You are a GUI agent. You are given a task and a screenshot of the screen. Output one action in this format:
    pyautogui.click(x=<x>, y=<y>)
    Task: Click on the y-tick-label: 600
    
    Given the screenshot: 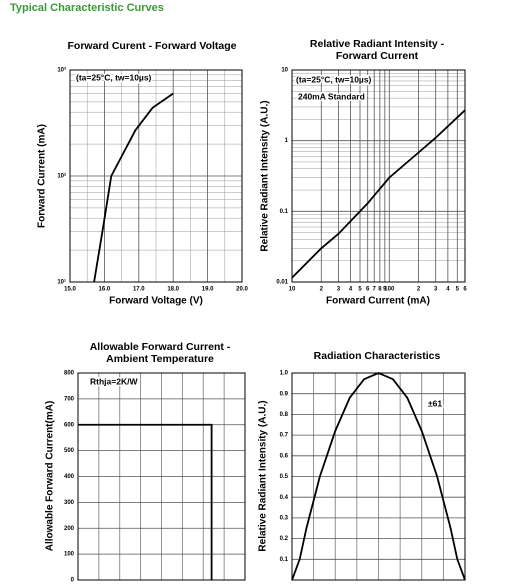 What is the action you would take?
    pyautogui.click(x=69, y=425)
    